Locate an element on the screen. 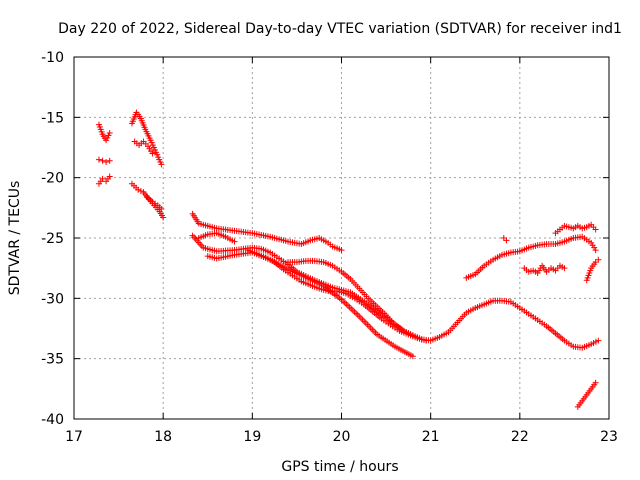  y-tick-labels: -10 -15 -20 -25 -30 -35 -40 is located at coordinates (52, 239).